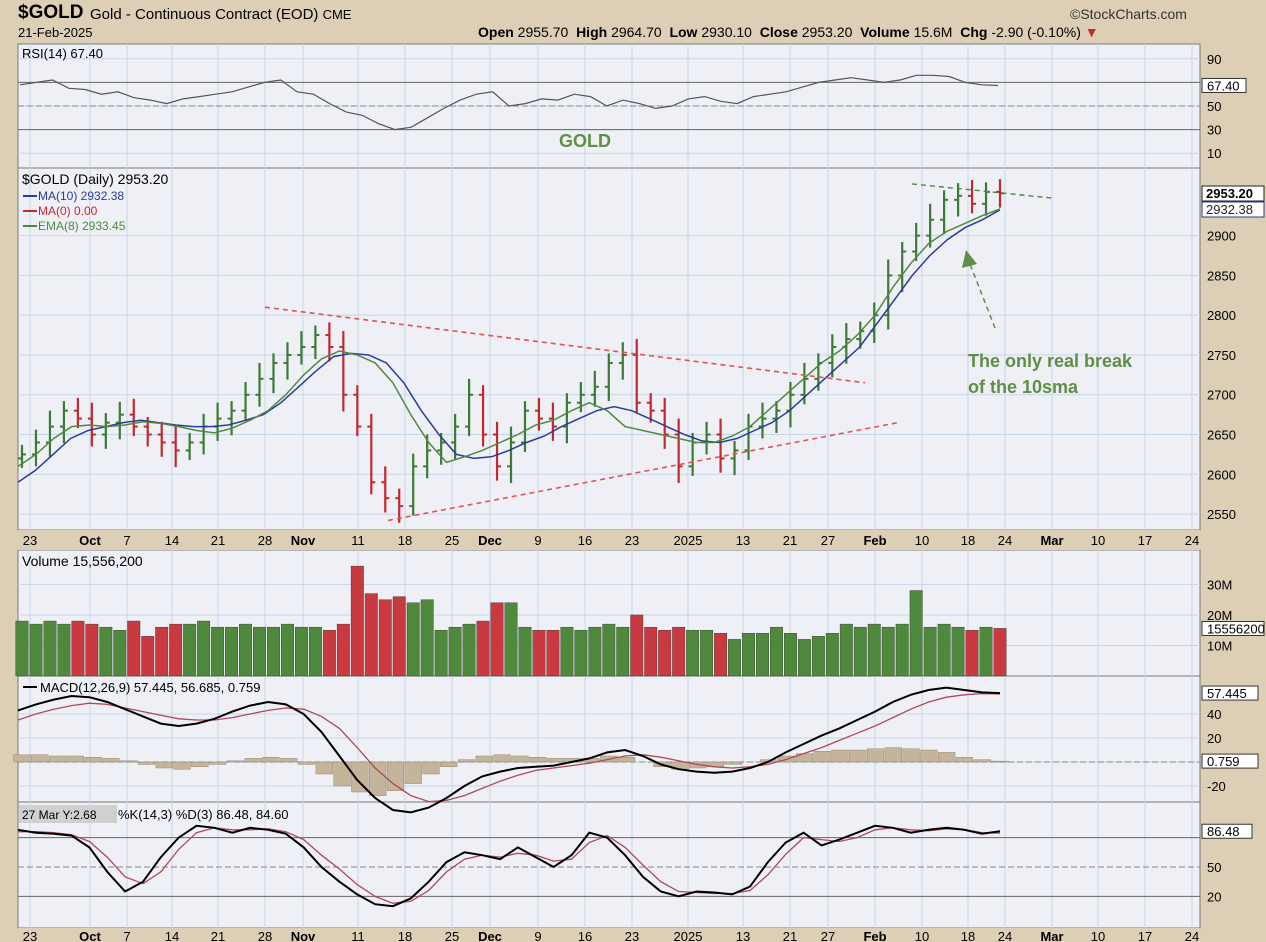 The height and width of the screenshot is (942, 1266). I want to click on price-axis-label: 2550, so click(1221, 514).